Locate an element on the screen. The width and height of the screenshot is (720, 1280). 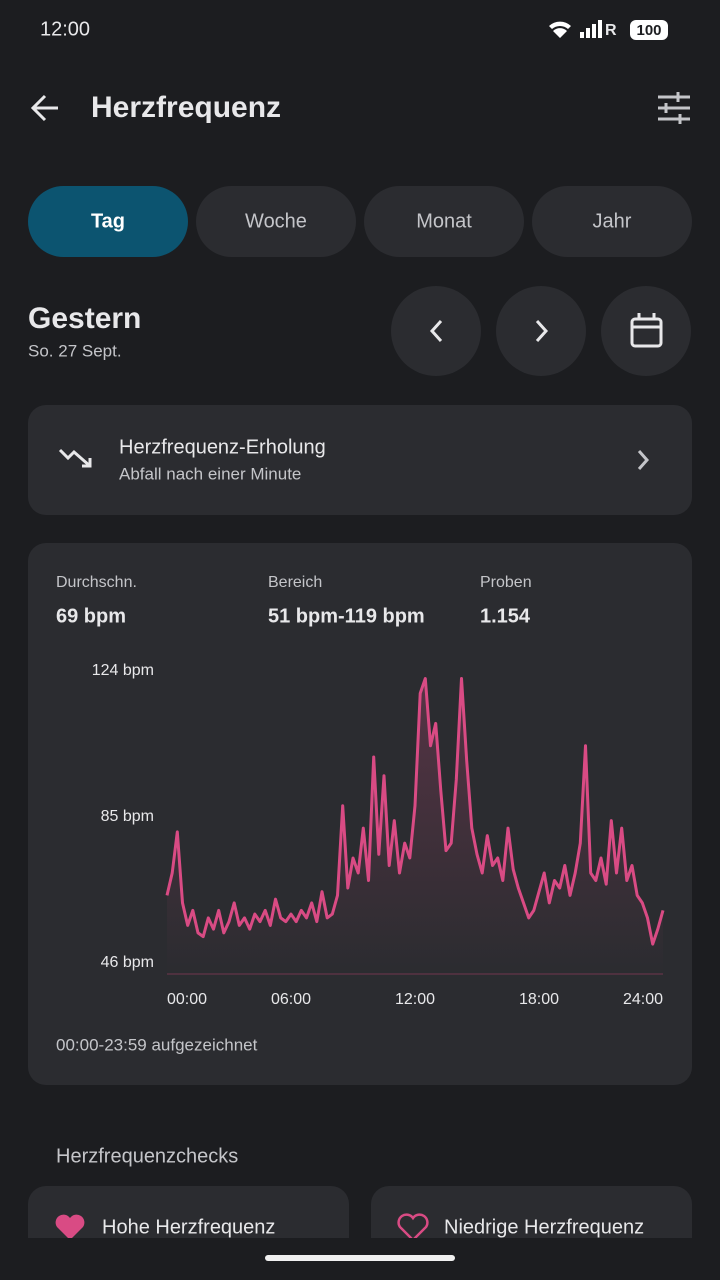
heart-icon-outline is located at coordinates (413, 1227).